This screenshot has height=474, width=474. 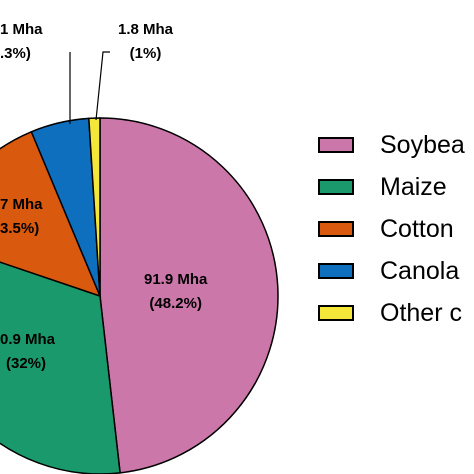 What do you see at coordinates (21, 217) in the screenshot?
I see `cotton-data-label: 7 Mha 3.5%)` at bounding box center [21, 217].